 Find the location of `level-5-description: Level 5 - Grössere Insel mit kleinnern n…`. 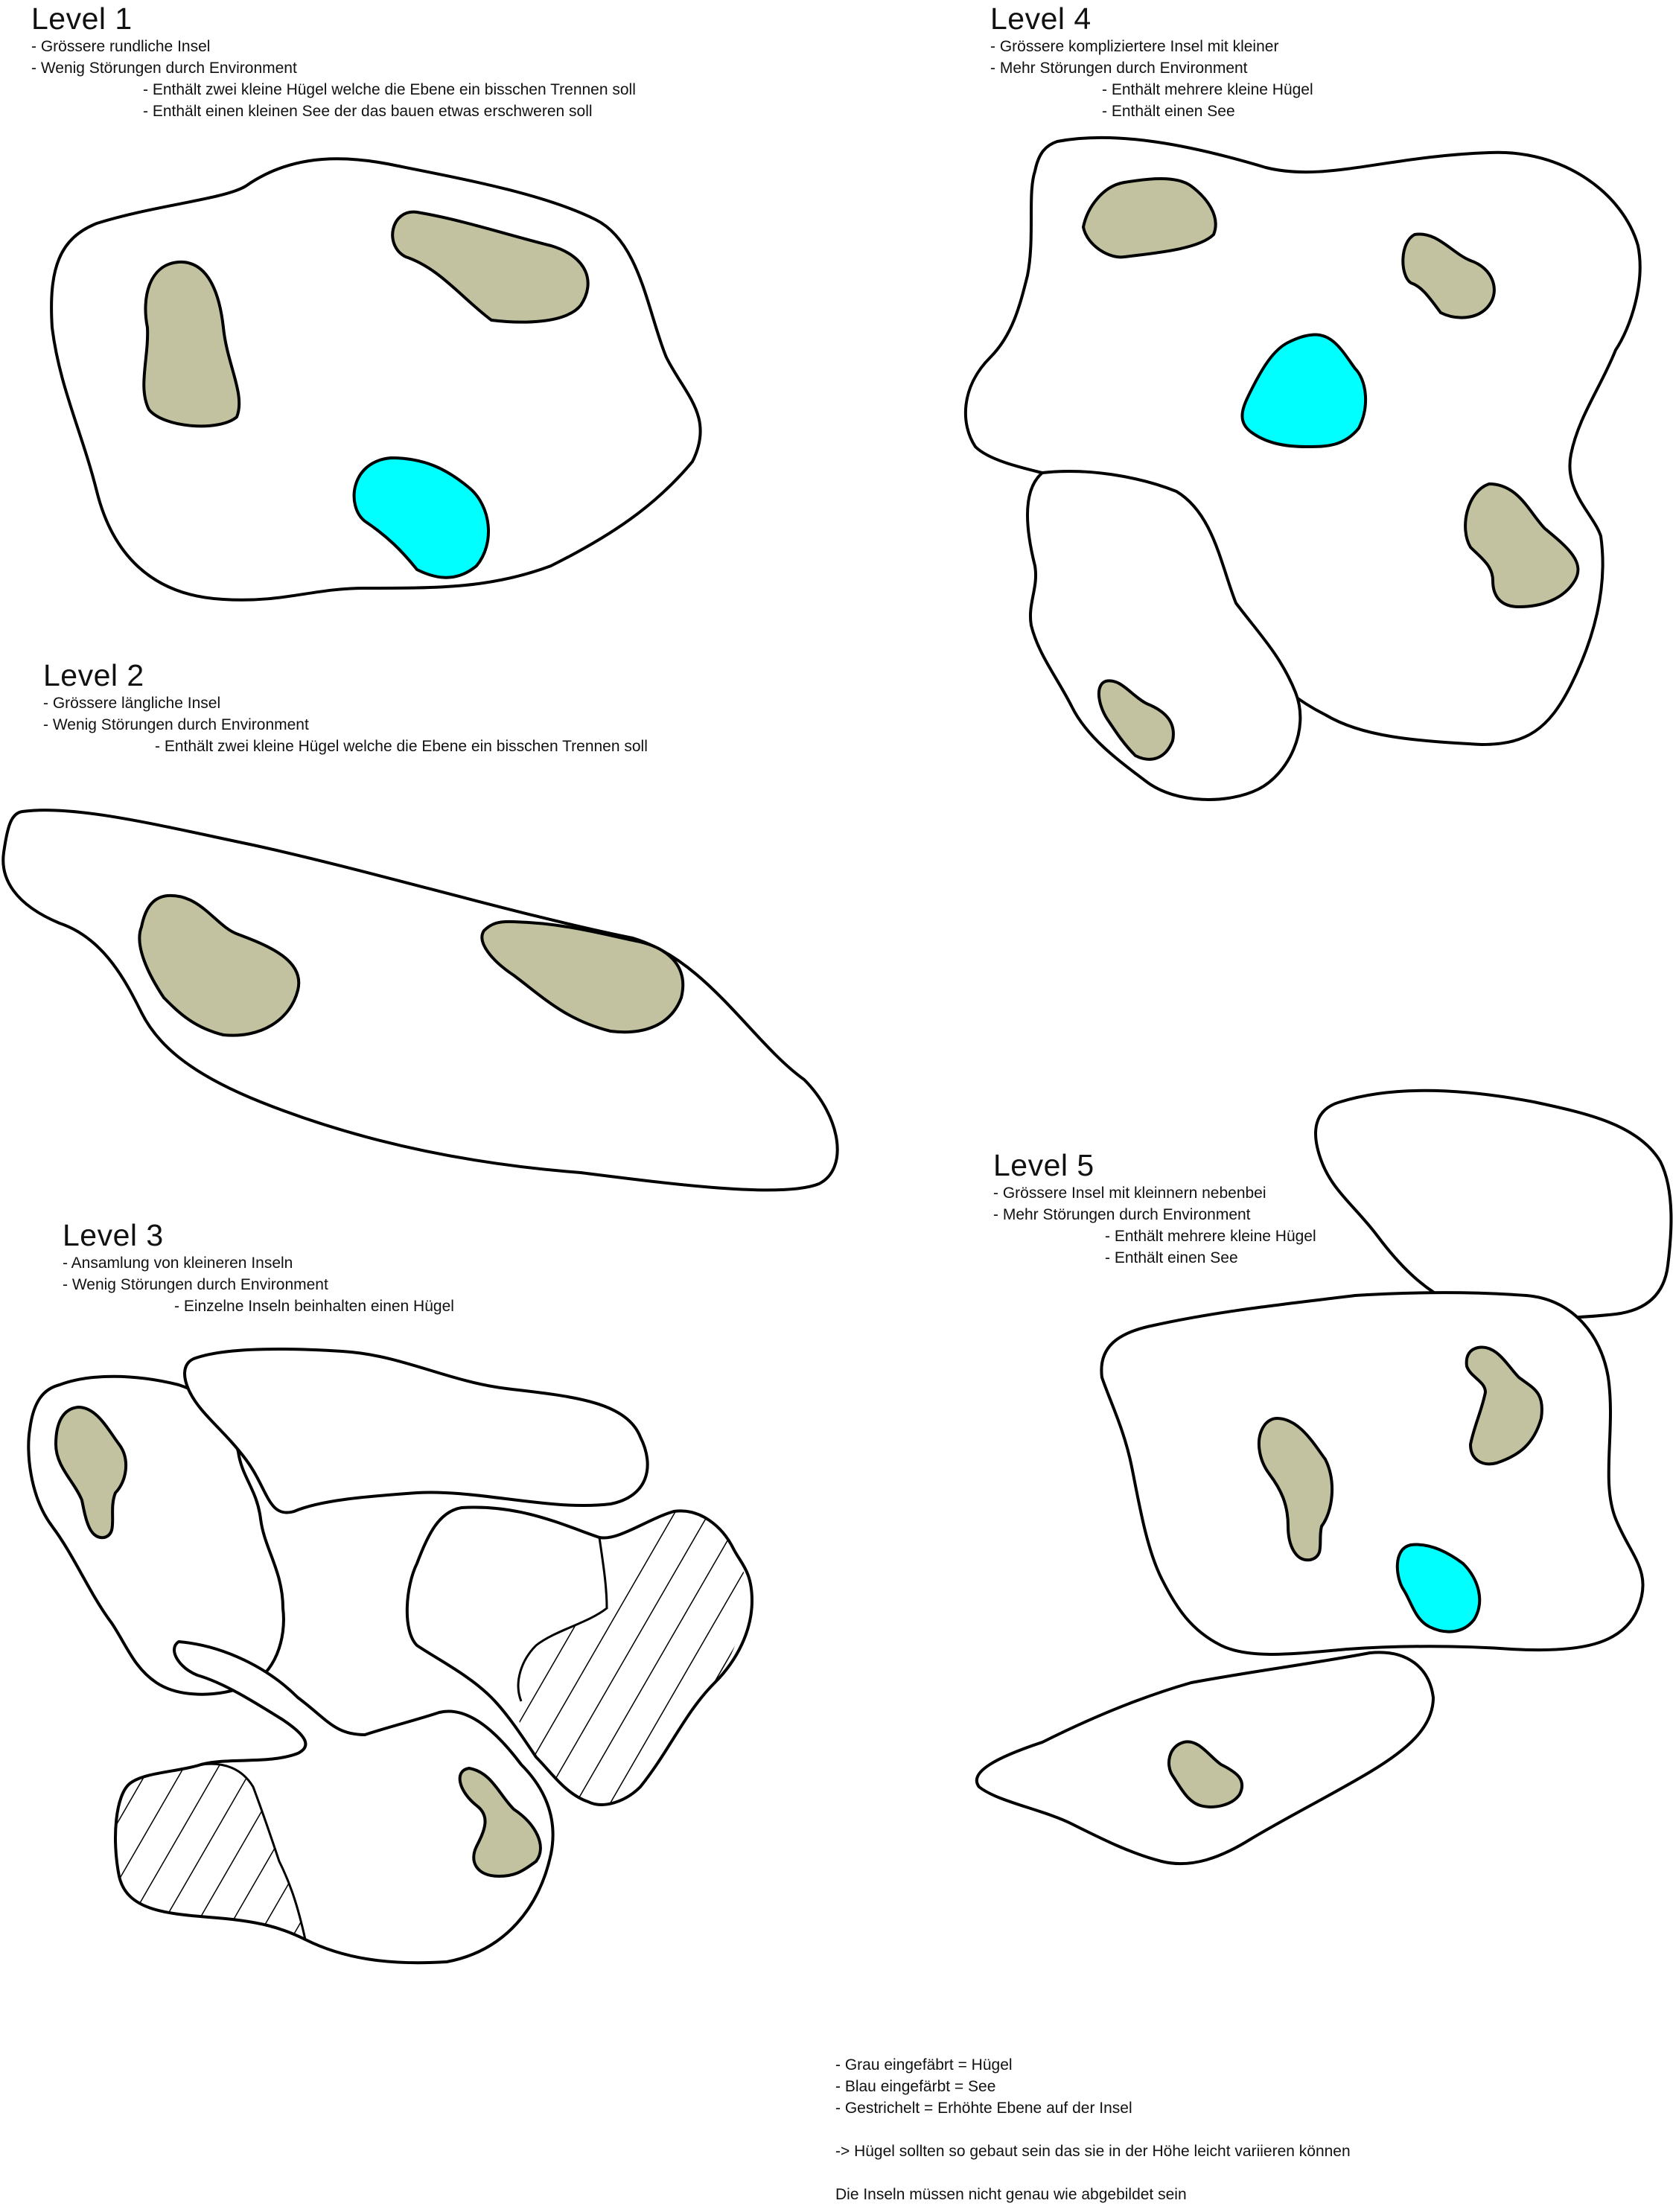

level-5-description: Level 5 - Grössere Insel mit kleinnern n… is located at coordinates (1154, 1208).